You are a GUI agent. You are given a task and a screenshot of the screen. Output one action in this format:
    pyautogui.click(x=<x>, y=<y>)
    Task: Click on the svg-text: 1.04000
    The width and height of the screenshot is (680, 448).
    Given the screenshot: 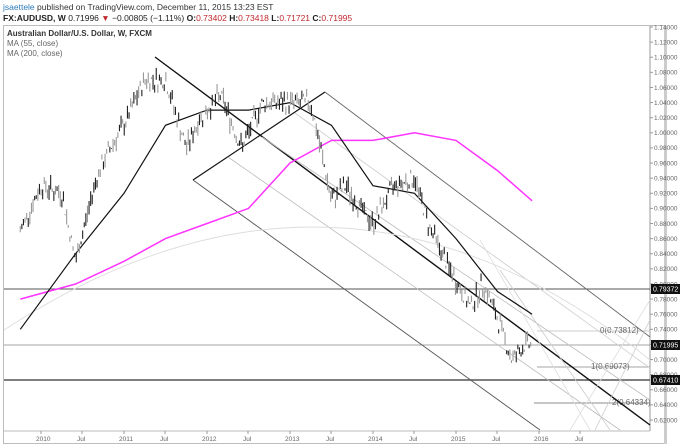 What is the action you would take?
    pyautogui.click(x=666, y=103)
    